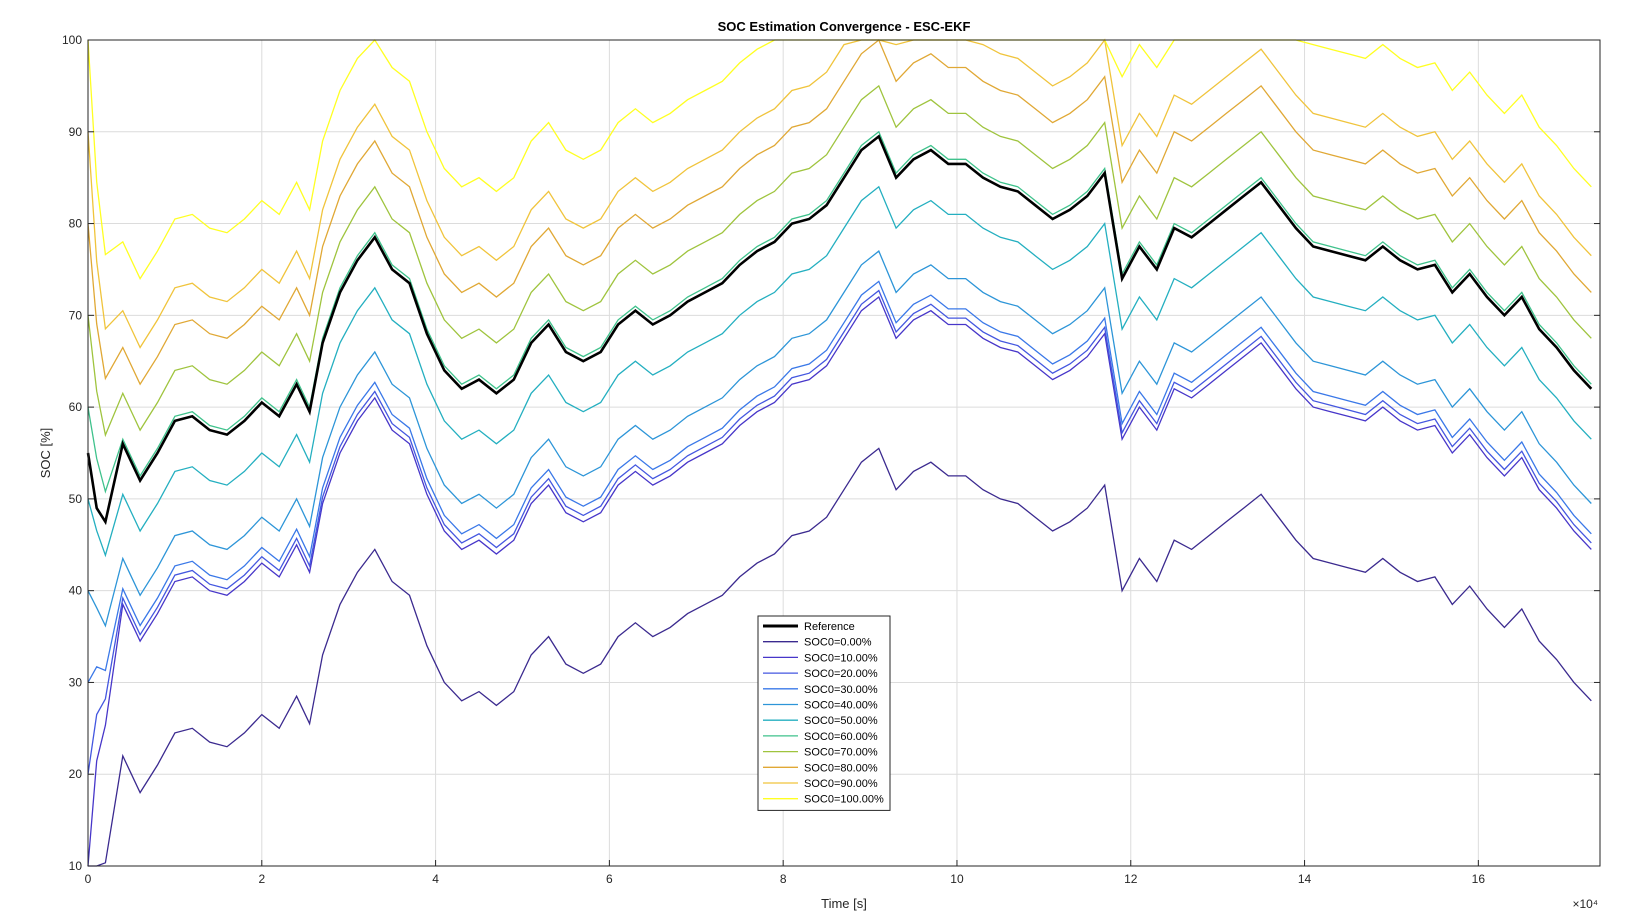 The height and width of the screenshot is (921, 1627). What do you see at coordinates (76, 682) in the screenshot?
I see `y-tick-label: 30` at bounding box center [76, 682].